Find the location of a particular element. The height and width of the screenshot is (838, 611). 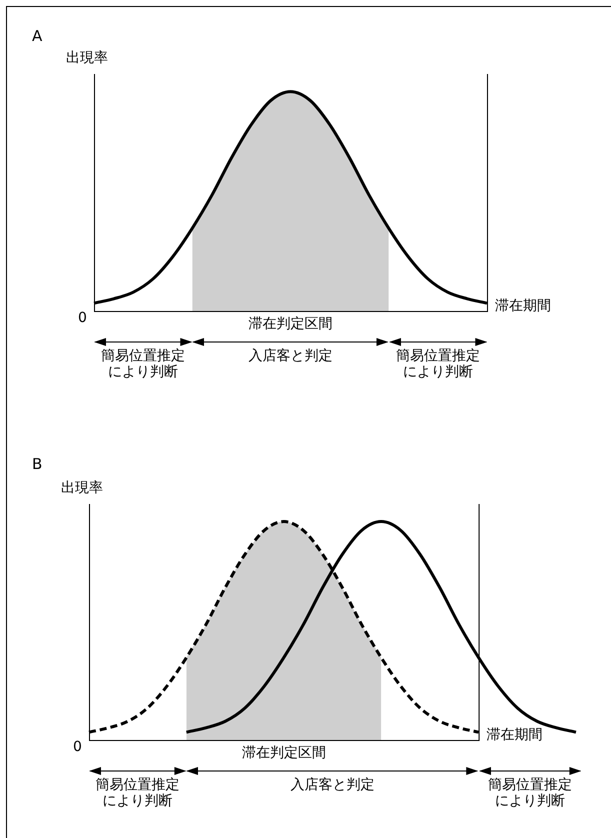

annotation: 0 is located at coordinates (77, 747).